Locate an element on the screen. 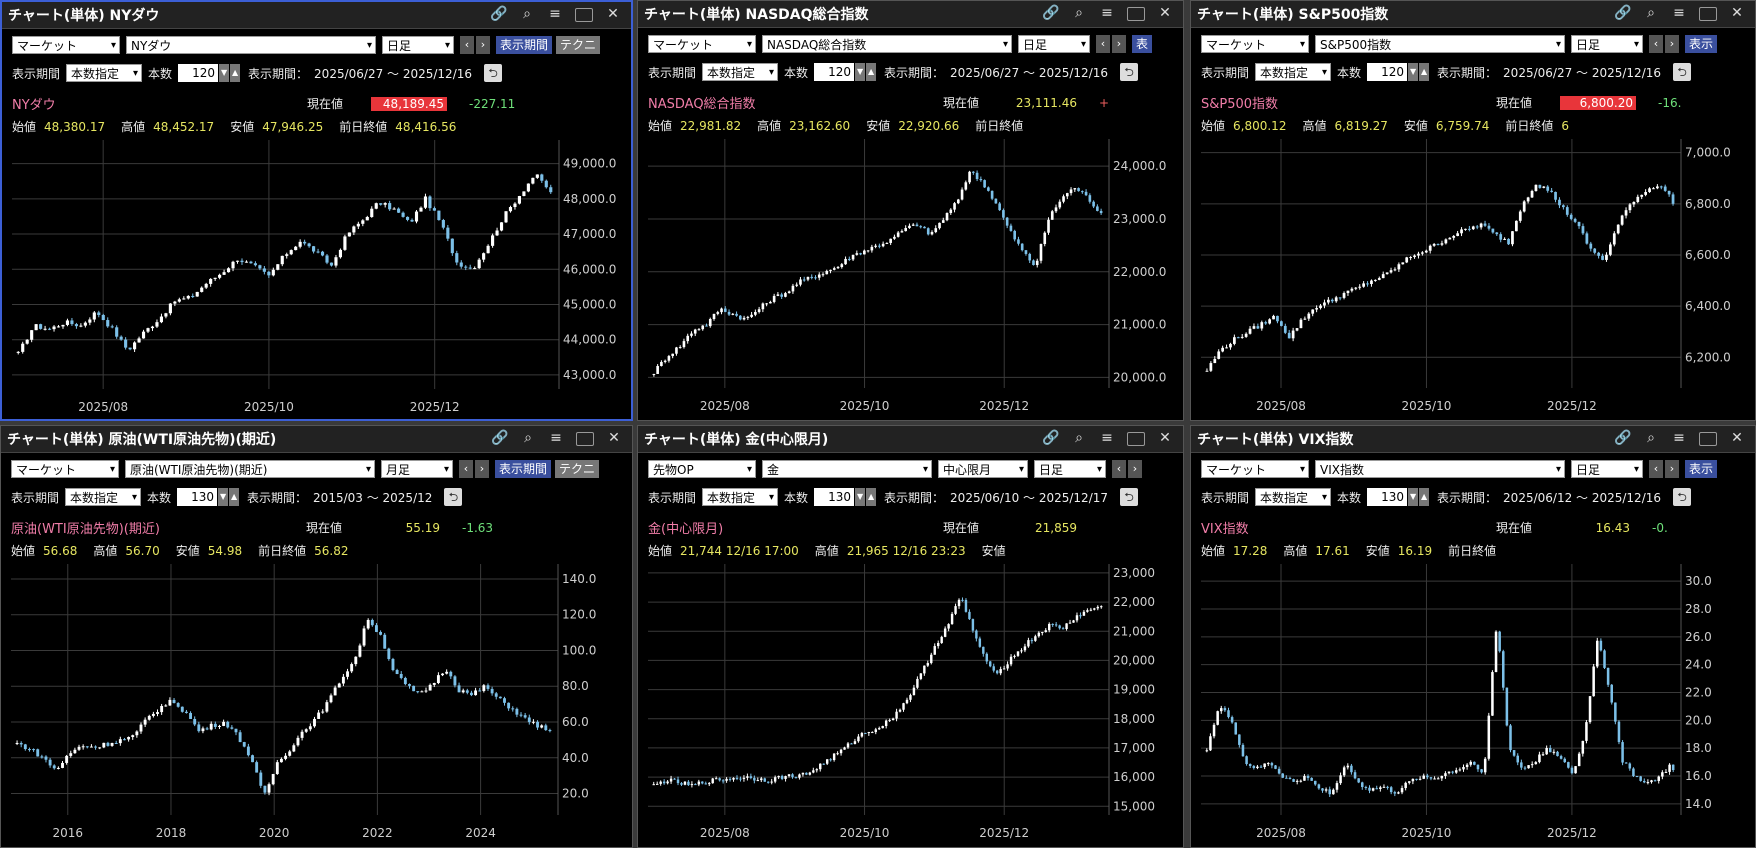 This screenshot has width=1756, height=848. count-input: 120 is located at coordinates (198, 73).